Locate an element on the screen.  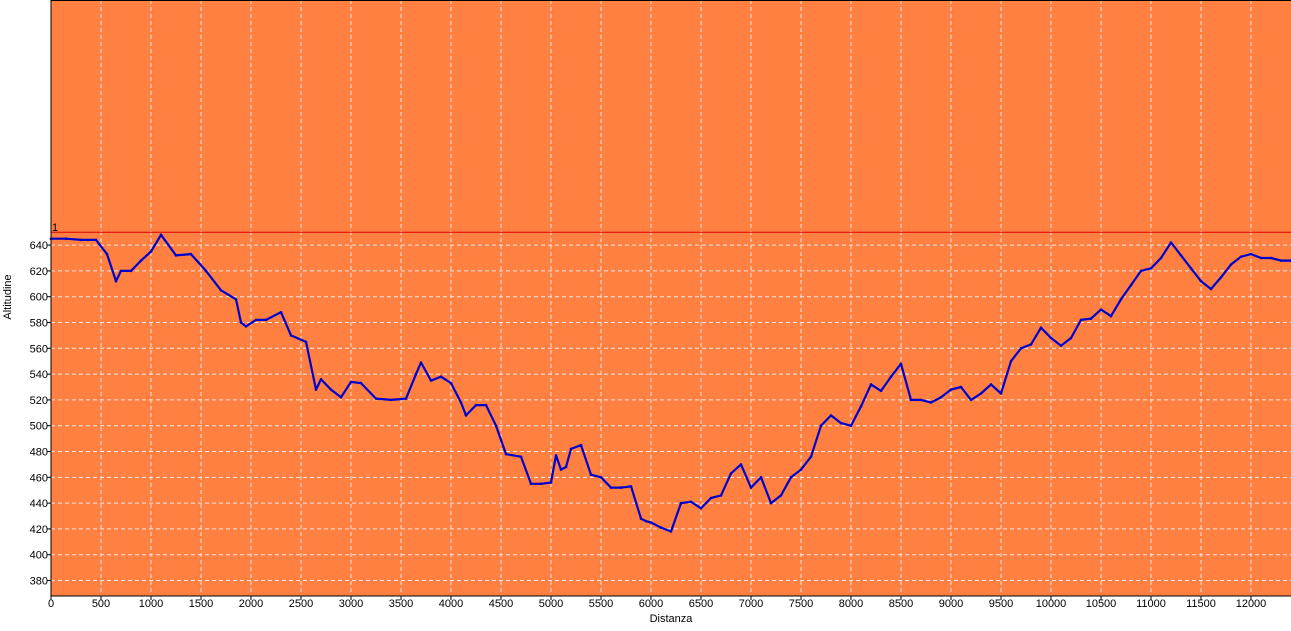
y-axis-title: Altitudine is located at coordinates (8, 296).